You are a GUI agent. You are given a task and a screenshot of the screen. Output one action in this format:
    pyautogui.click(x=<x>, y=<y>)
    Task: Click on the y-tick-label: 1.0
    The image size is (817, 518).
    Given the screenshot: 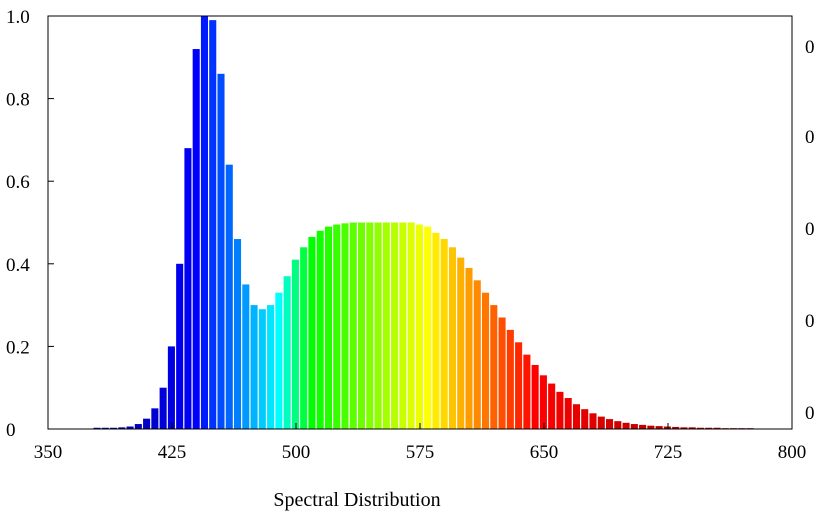 What is the action you would take?
    pyautogui.click(x=18, y=17)
    